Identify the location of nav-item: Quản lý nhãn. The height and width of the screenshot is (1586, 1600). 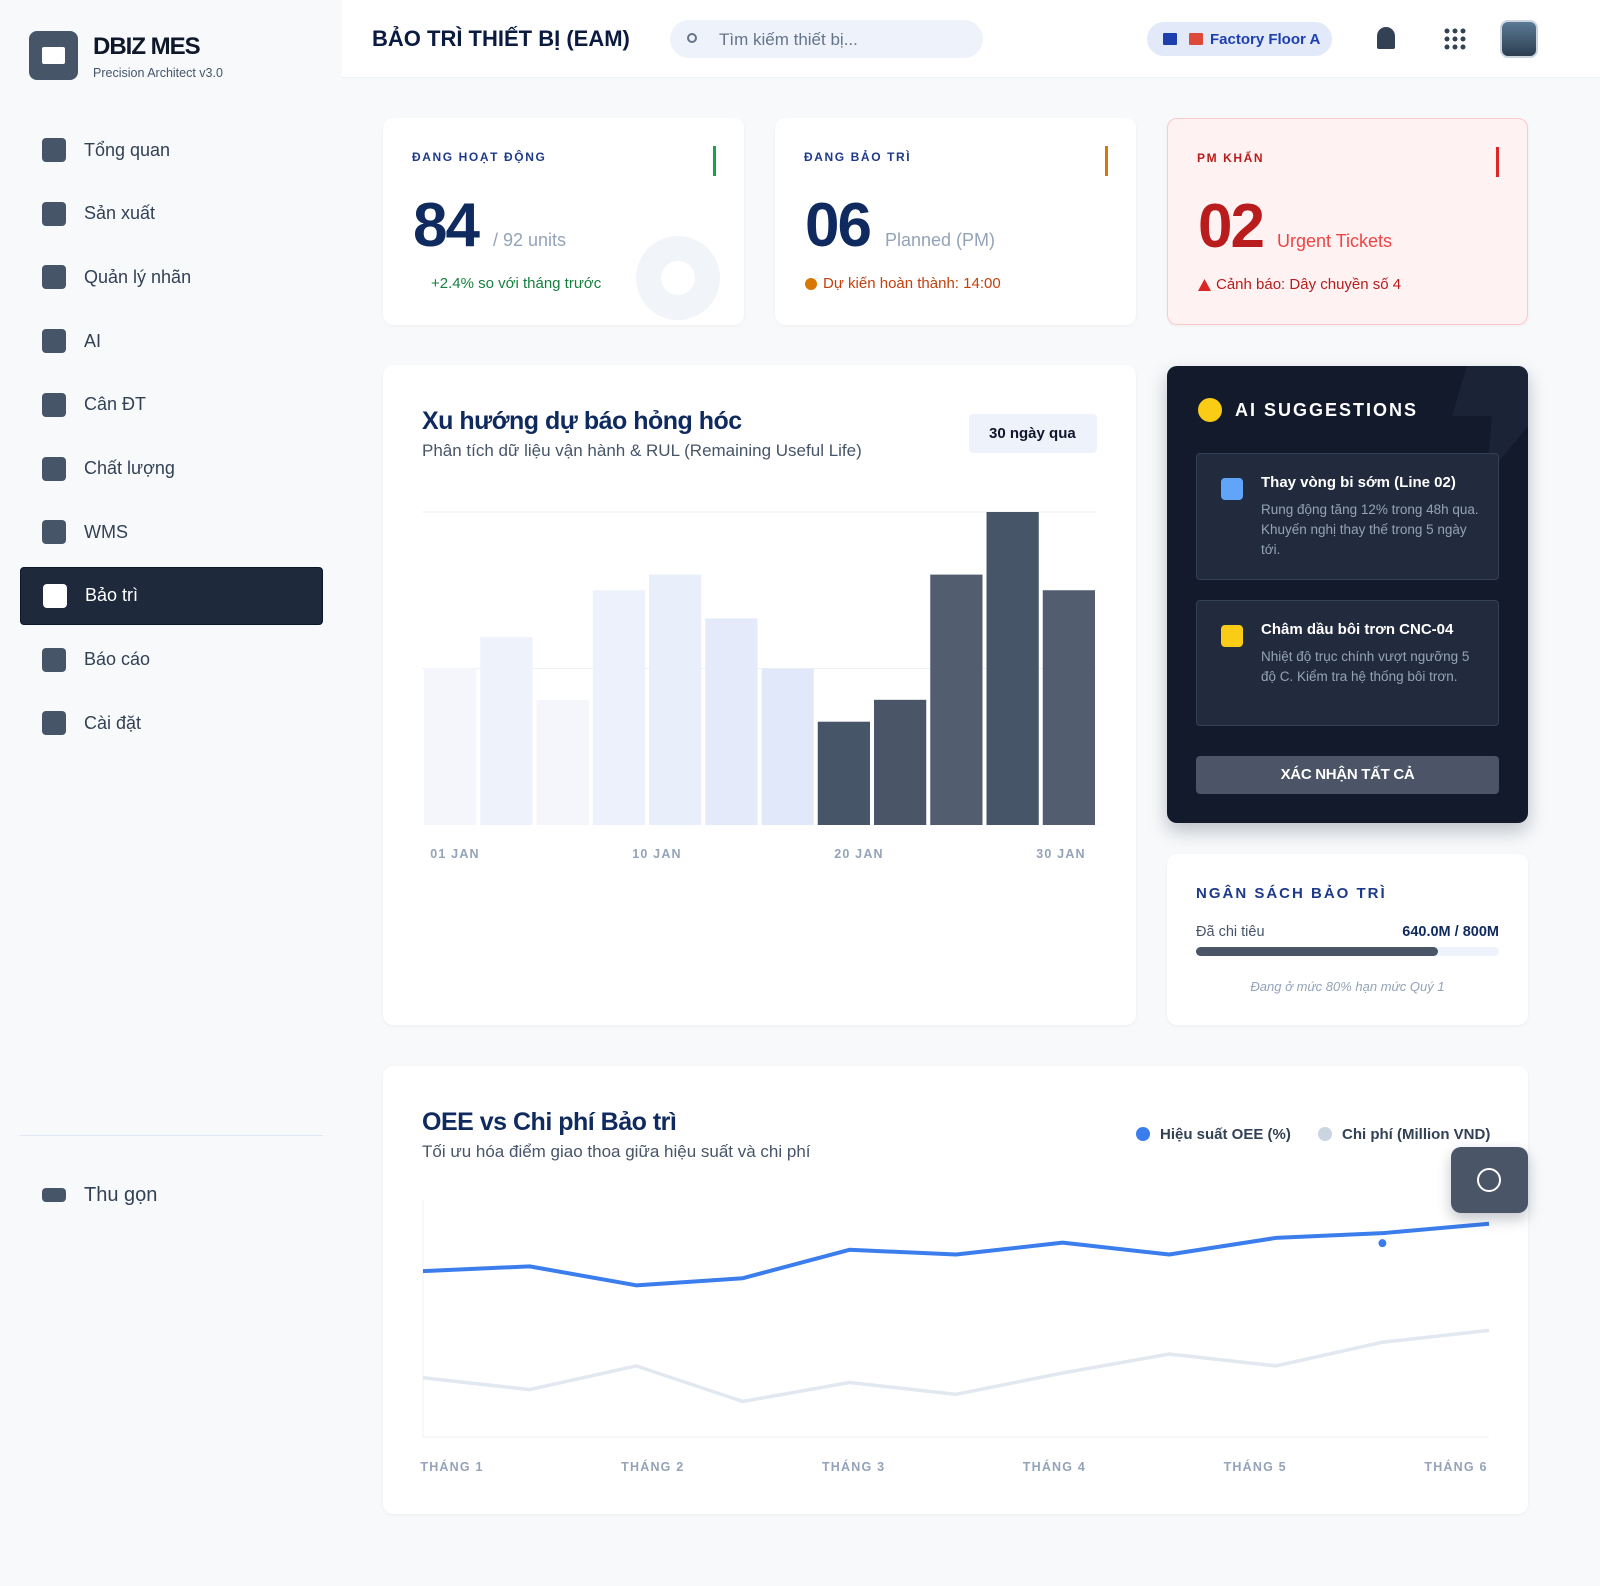
(171, 277).